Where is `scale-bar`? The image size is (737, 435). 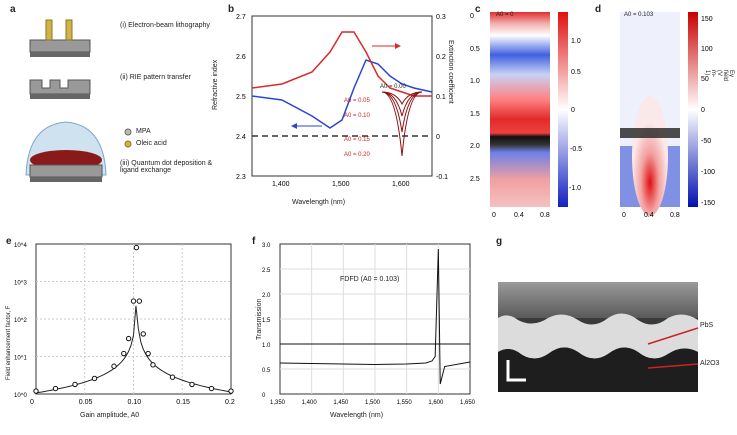
scale-bar is located at coordinates (516, 371).